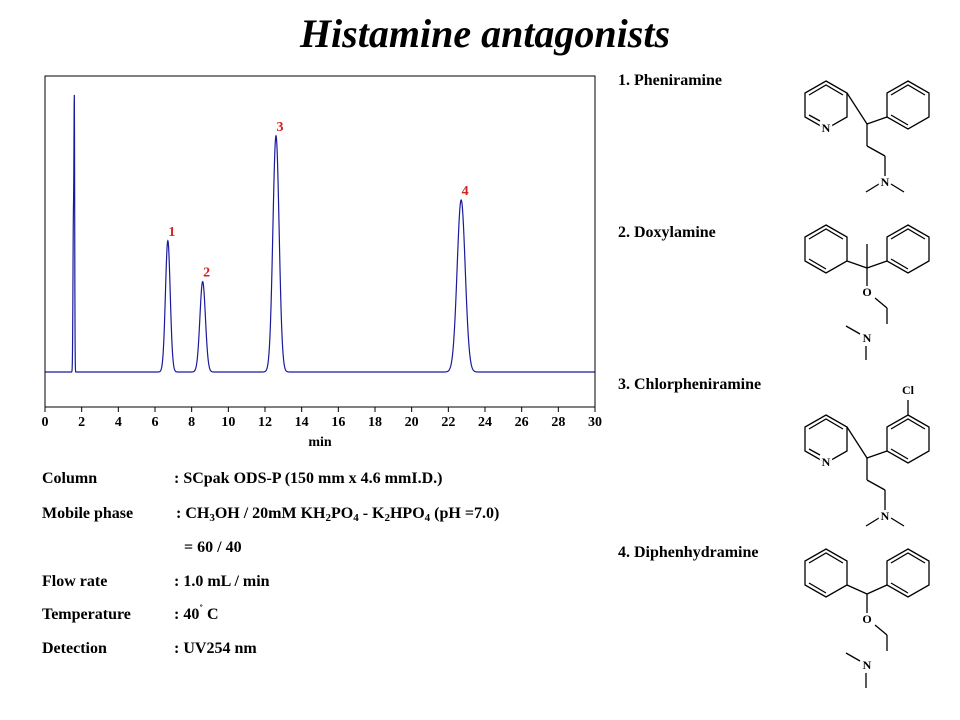  Describe the element at coordinates (375, 422) in the screenshot. I see `x-tick-label: 18` at that location.